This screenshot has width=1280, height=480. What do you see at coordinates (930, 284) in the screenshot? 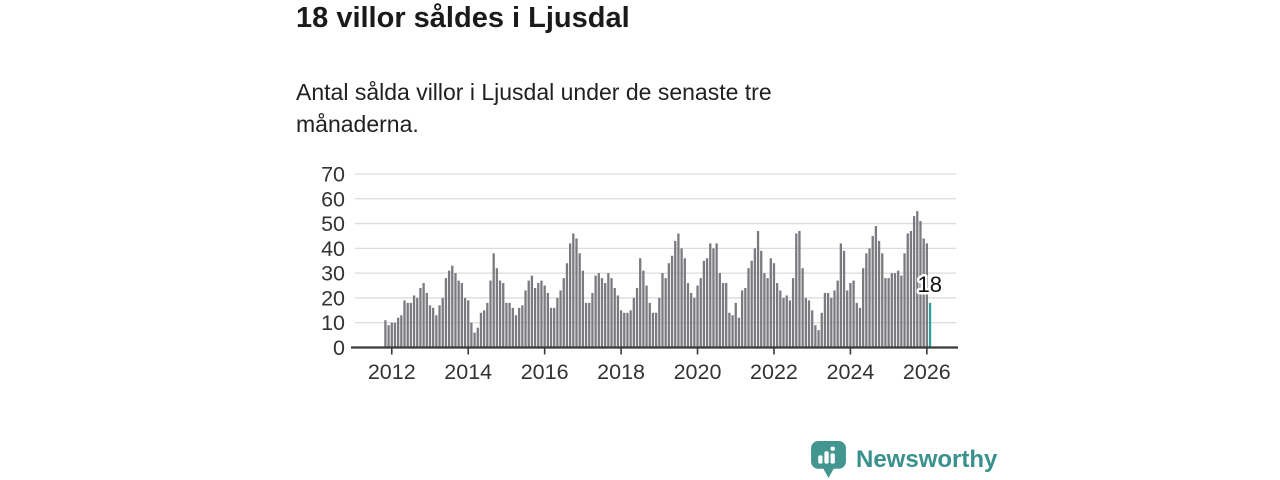
I see `last-value-annotation: 18` at bounding box center [930, 284].